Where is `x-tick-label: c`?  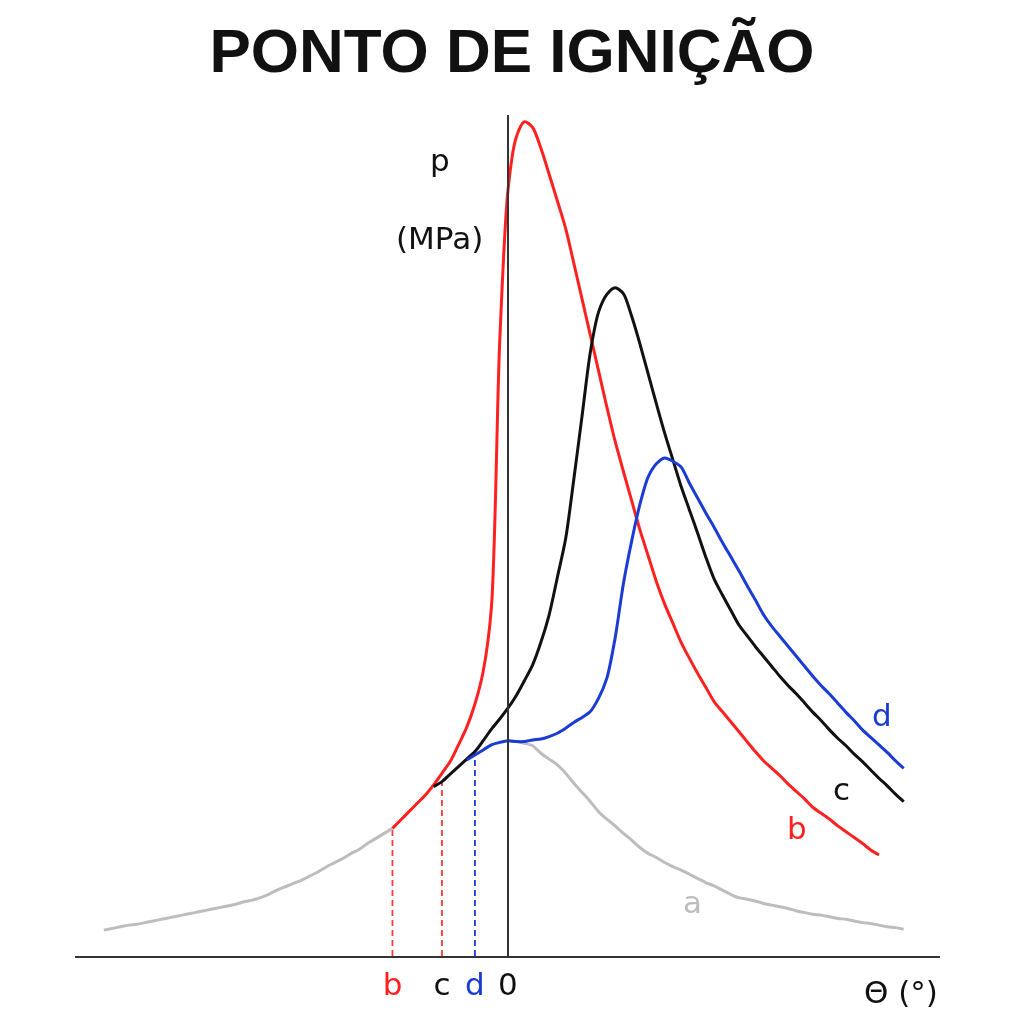 x-tick-label: c is located at coordinates (442, 983).